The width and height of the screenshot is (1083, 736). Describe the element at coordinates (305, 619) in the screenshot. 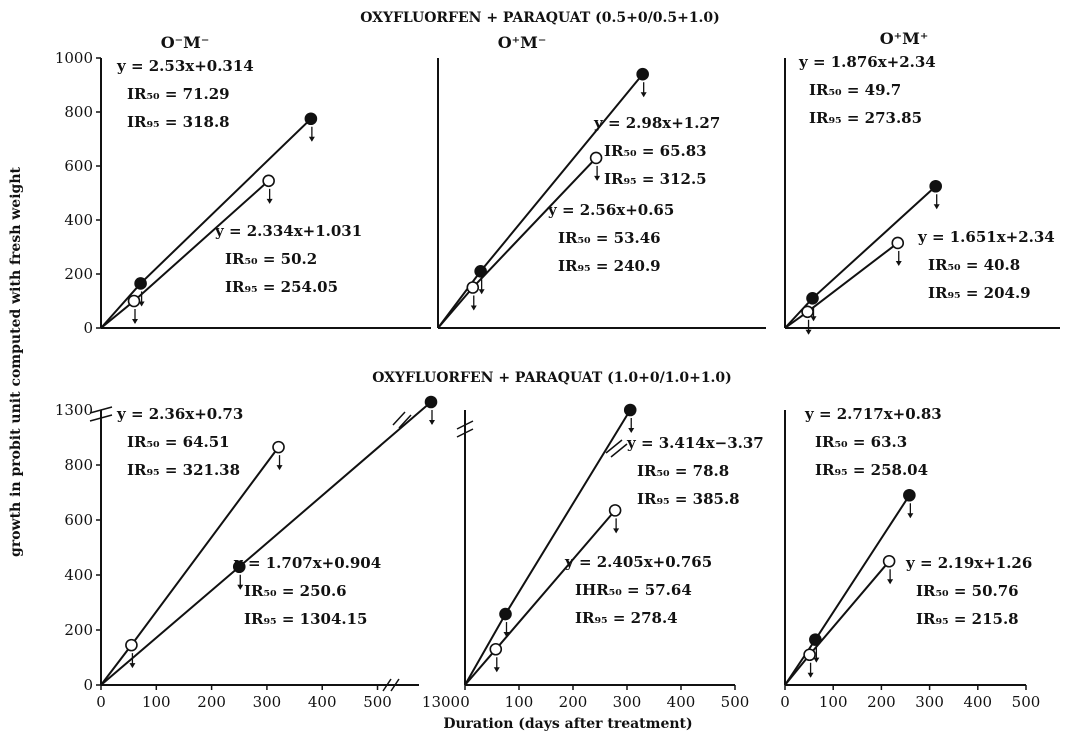

I see `equation-annotation: IR₉₅ = 1304.15` at that location.